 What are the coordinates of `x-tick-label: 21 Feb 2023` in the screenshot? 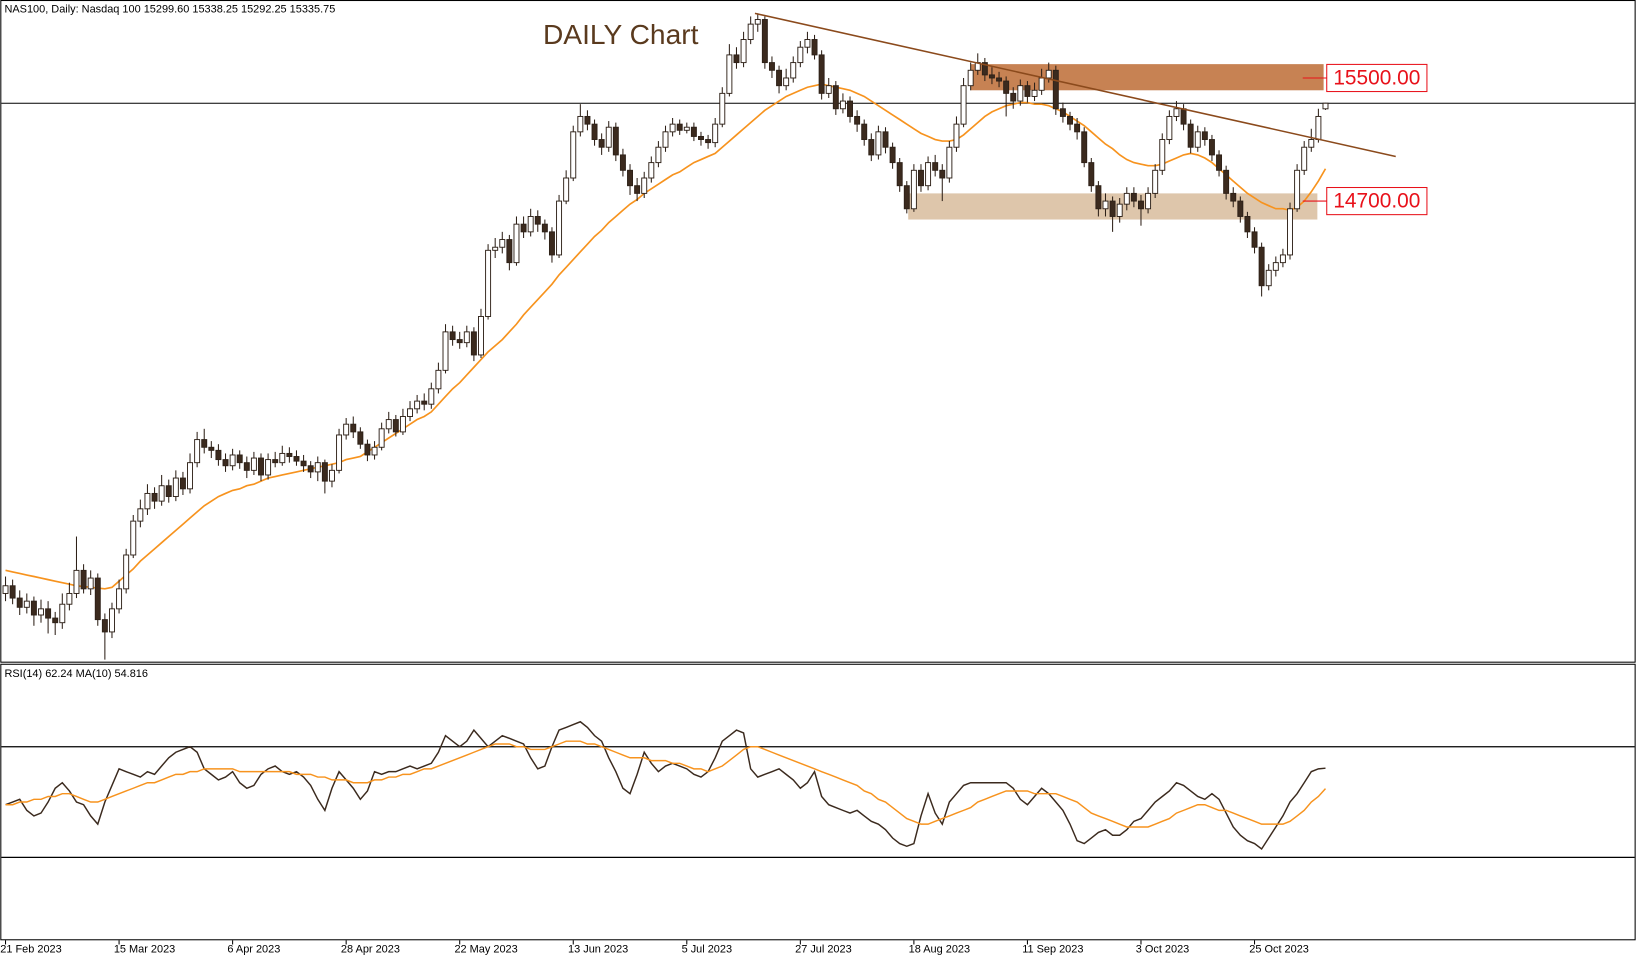 It's located at (30, 950).